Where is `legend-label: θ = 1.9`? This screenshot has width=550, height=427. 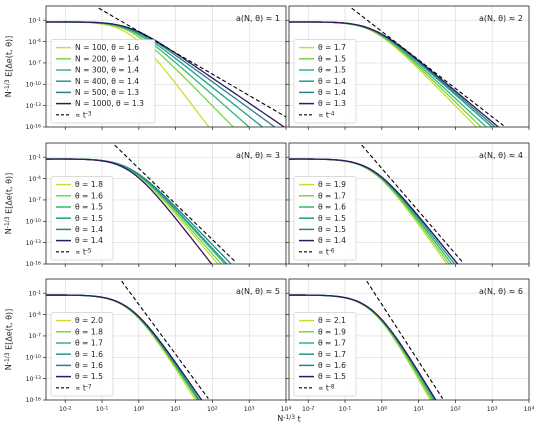
legend-label: θ = 1.9 is located at coordinates (332, 184).